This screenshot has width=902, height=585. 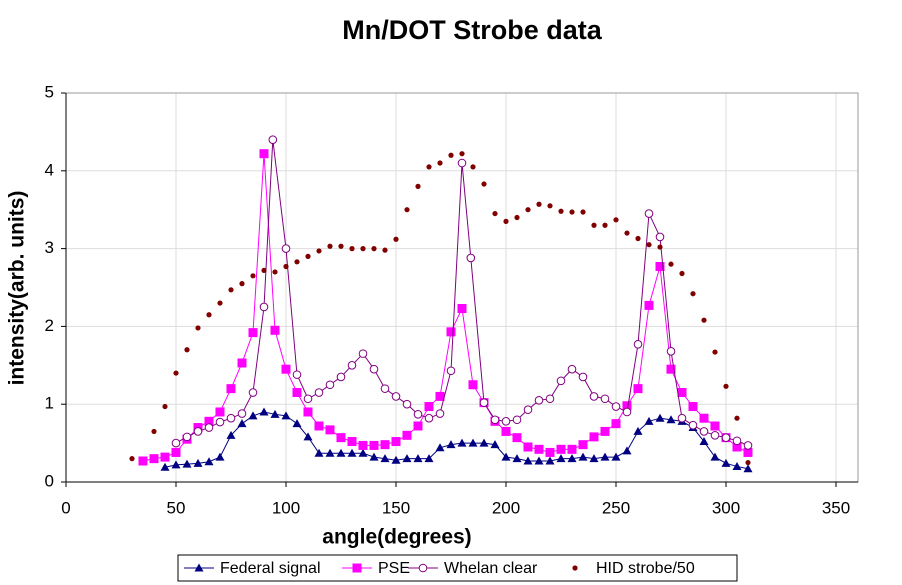 I want to click on legend-item: PSE, so click(x=376, y=568).